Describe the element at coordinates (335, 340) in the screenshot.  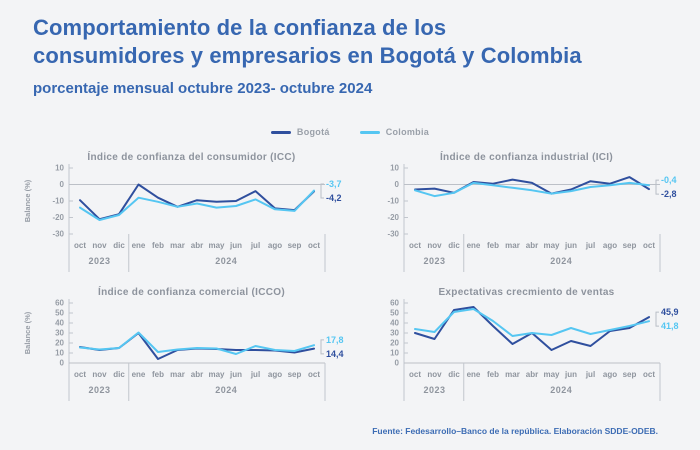
I see `series-end-value: 17,8` at that location.